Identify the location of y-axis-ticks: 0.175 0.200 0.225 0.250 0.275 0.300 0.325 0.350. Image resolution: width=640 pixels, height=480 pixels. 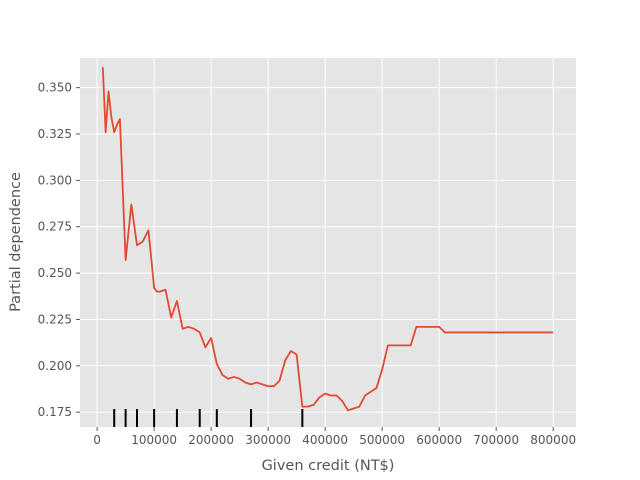
(59, 250).